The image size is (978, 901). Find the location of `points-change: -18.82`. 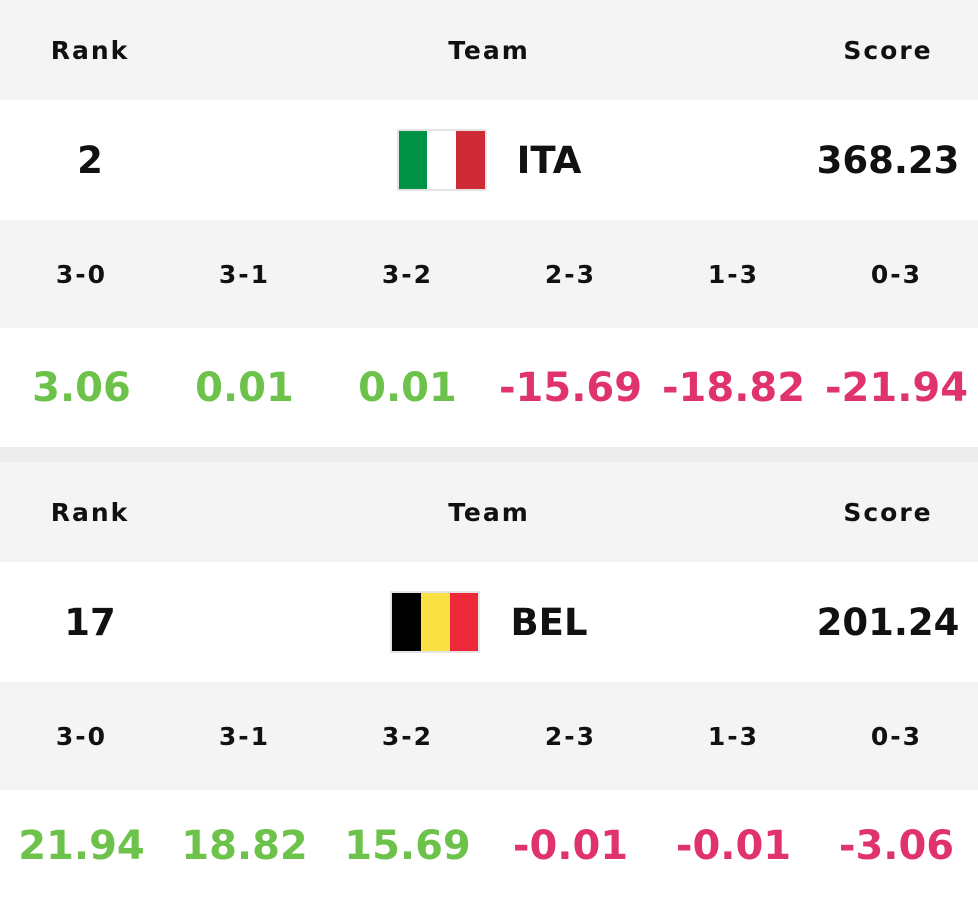

points-change: -18.82 is located at coordinates (733, 387).